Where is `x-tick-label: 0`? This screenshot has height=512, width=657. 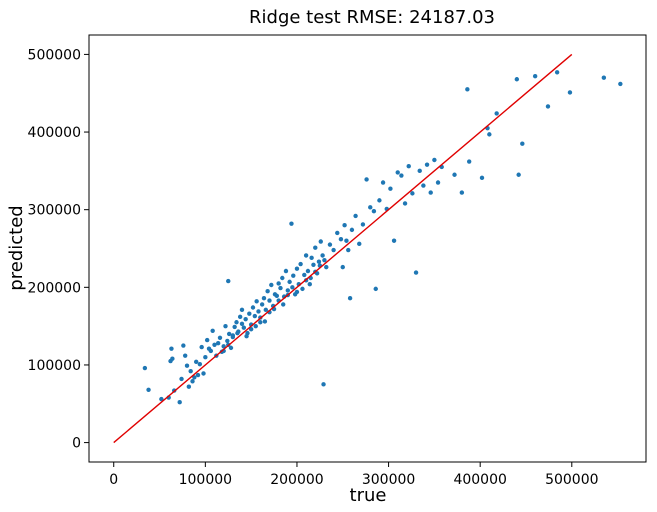 x-tick-label: 0 is located at coordinates (113, 480).